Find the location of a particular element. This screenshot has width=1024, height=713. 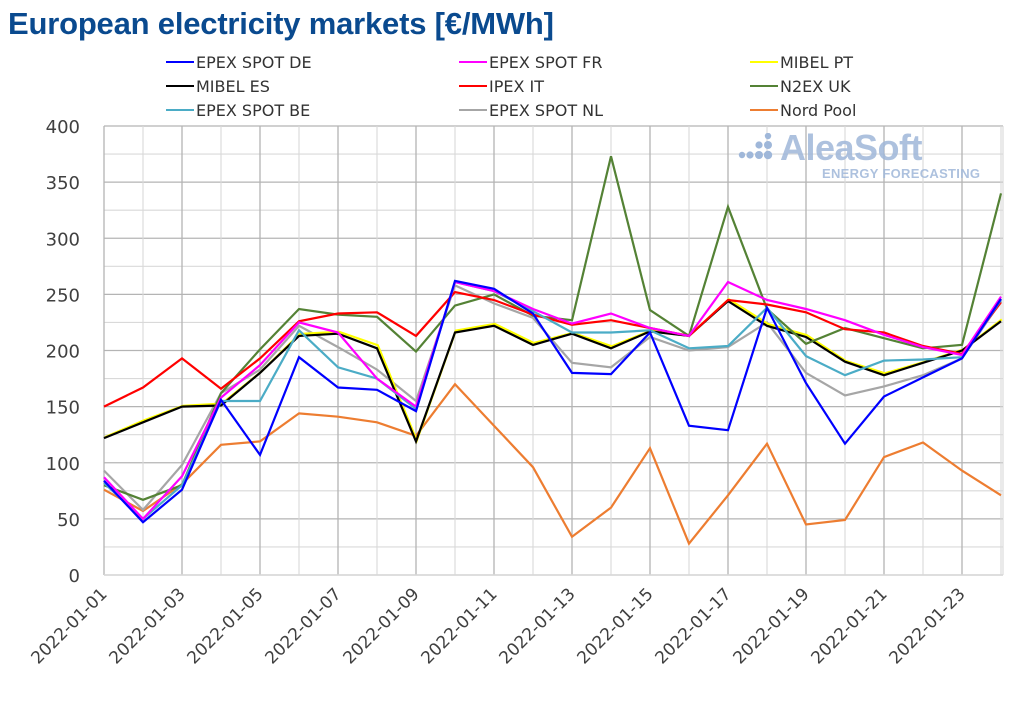

x-tick-label: 2022-01-17 is located at coordinates (694, 626).